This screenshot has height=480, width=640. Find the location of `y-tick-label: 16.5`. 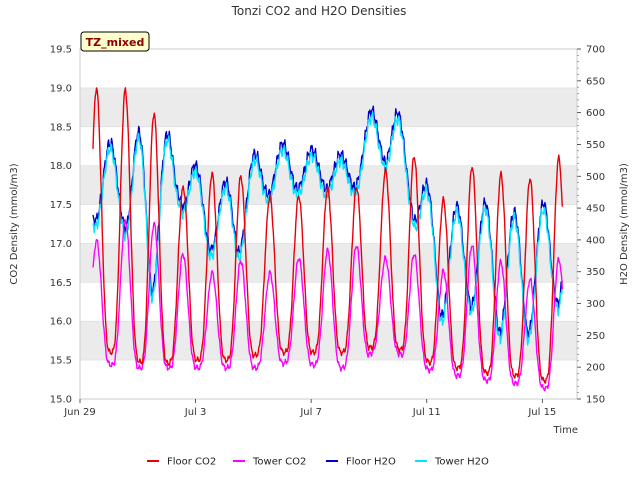

y-tick-label: 16.5 is located at coordinates (61, 283).